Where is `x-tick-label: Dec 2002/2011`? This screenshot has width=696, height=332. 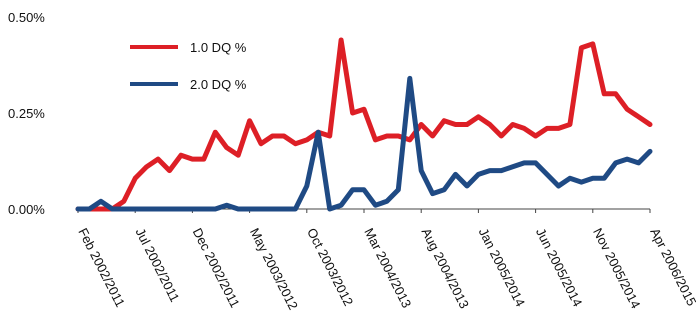 x-tick-label: Dec 2002/2011 is located at coordinates (216, 268).